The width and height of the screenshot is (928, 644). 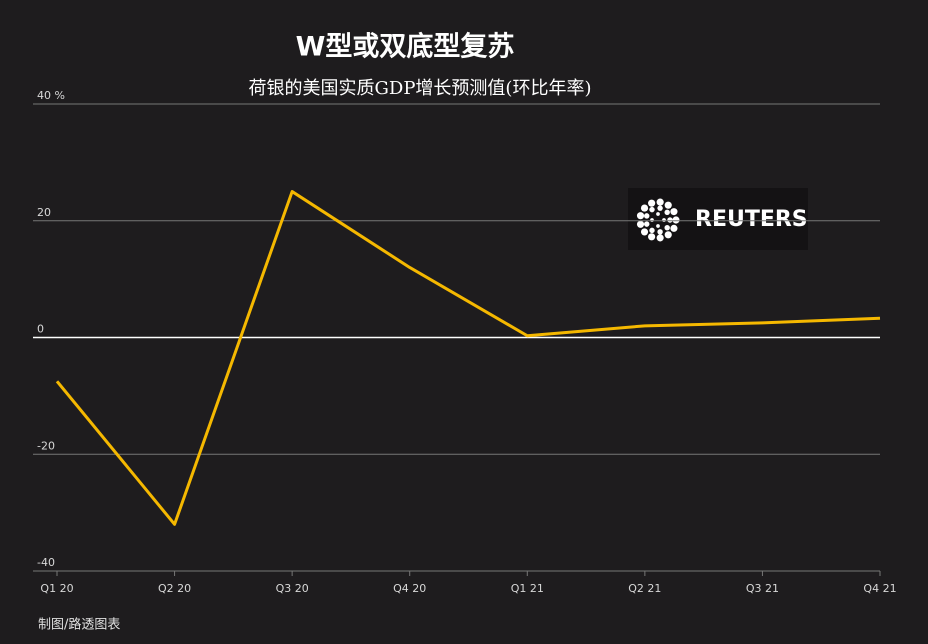 I want to click on y-tick-label: 20, so click(x=44, y=212).